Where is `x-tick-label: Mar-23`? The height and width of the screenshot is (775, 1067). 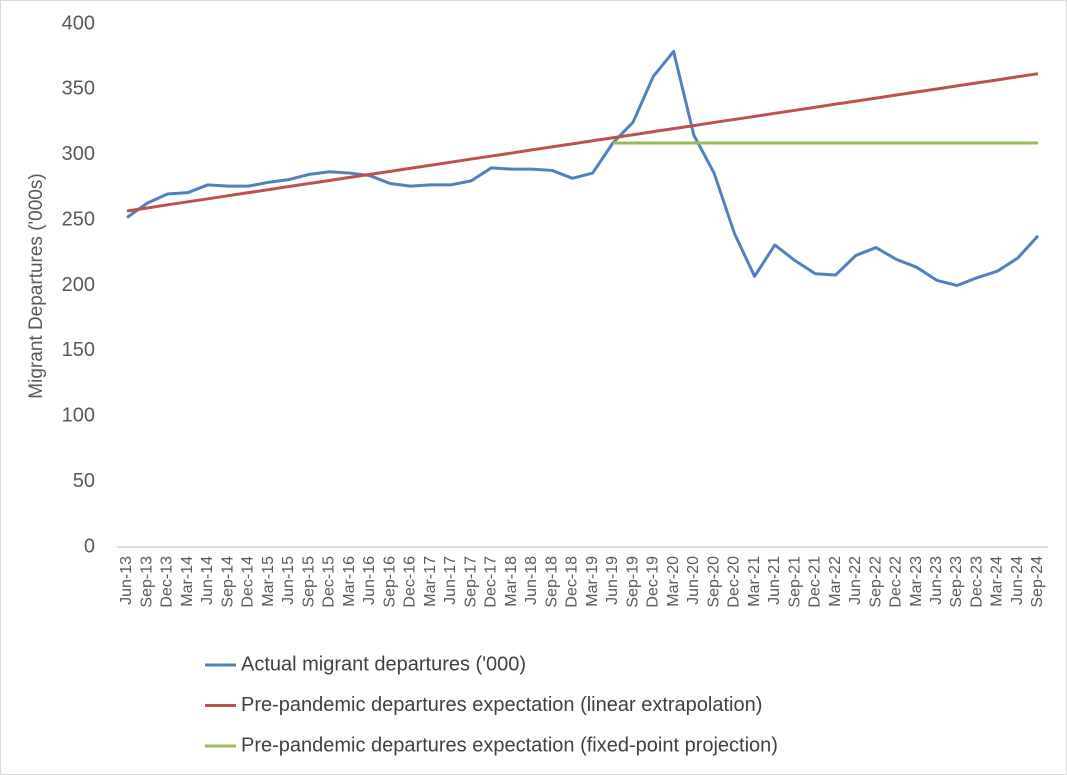
x-tick-label: Mar-23 is located at coordinates (916, 581).